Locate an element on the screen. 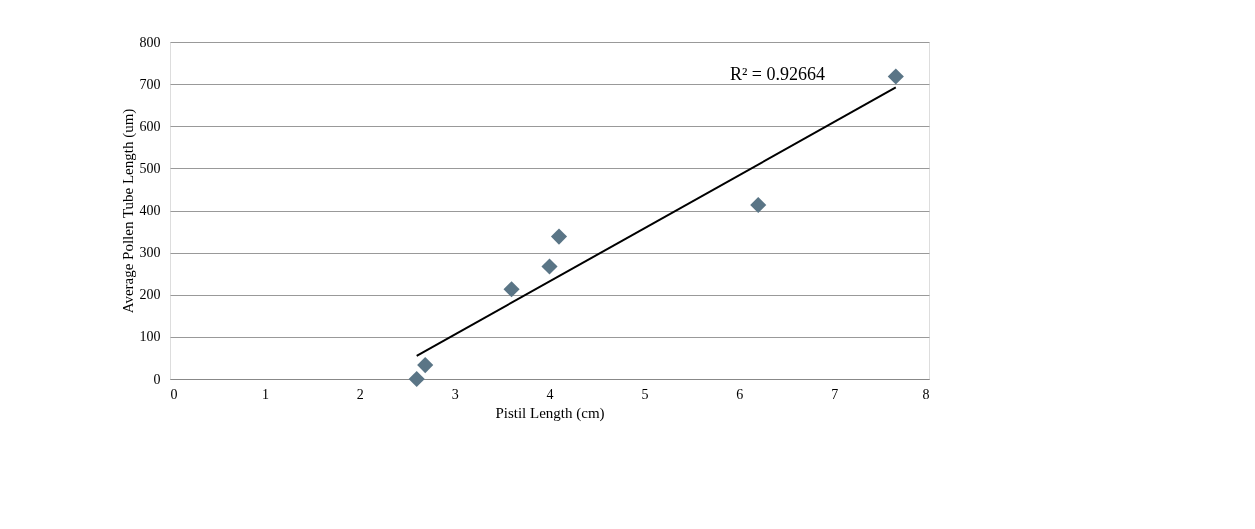 The width and height of the screenshot is (1255, 529). y-tick-label: 100 is located at coordinates (150, 337).